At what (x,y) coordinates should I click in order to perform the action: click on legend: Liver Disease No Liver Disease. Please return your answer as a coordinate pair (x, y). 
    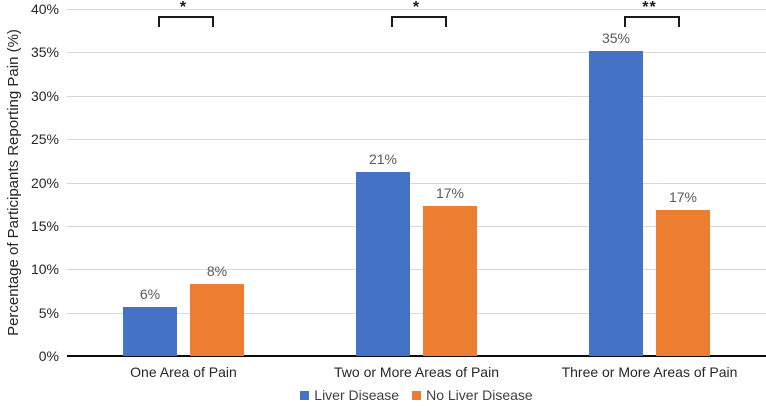
    Looking at the image, I should click on (416, 395).